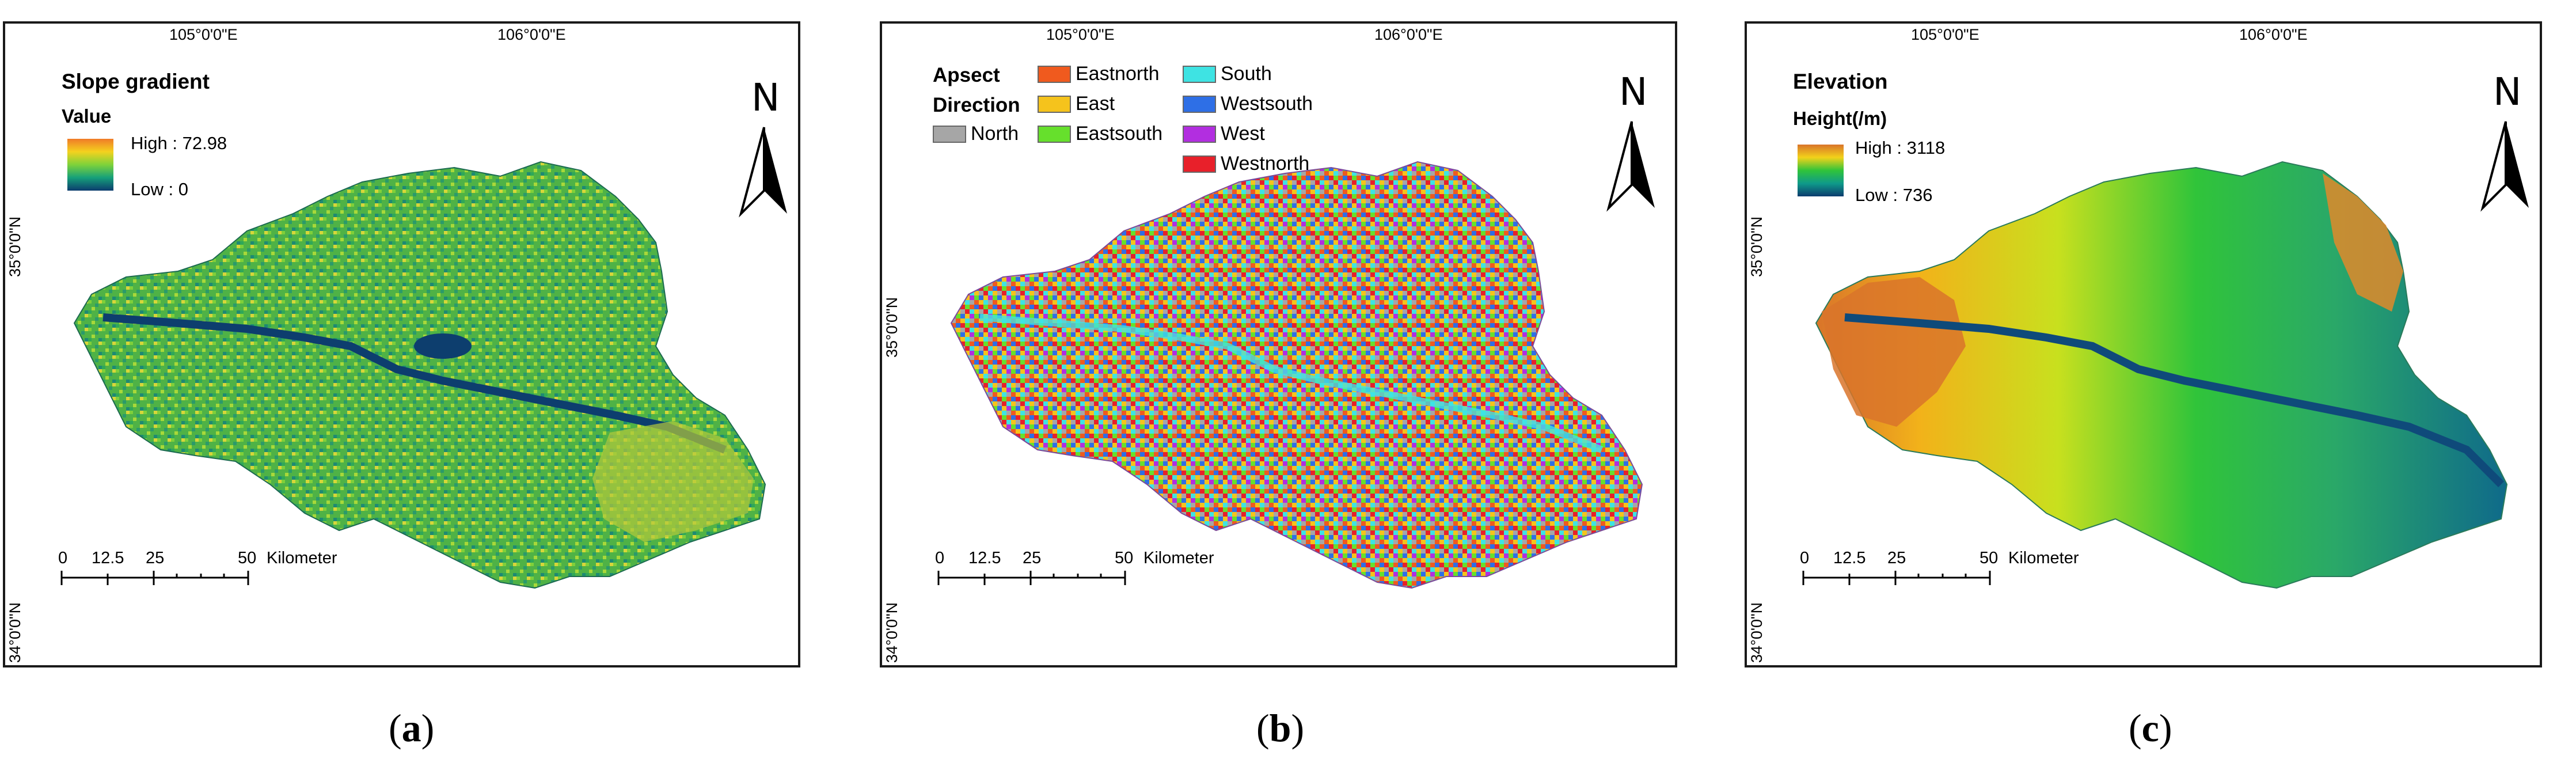 This screenshot has height=770, width=2576. What do you see at coordinates (976, 134) in the screenshot?
I see `legend-item-north: North` at bounding box center [976, 134].